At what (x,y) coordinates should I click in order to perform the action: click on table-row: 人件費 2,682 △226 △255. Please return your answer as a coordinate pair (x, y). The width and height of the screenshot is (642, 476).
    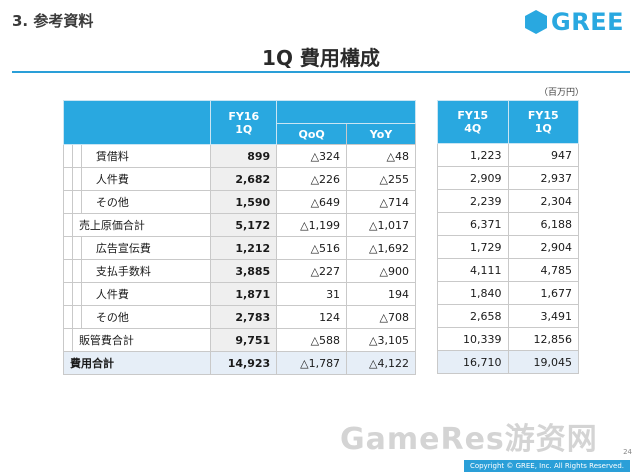
    Looking at the image, I should click on (239, 179).